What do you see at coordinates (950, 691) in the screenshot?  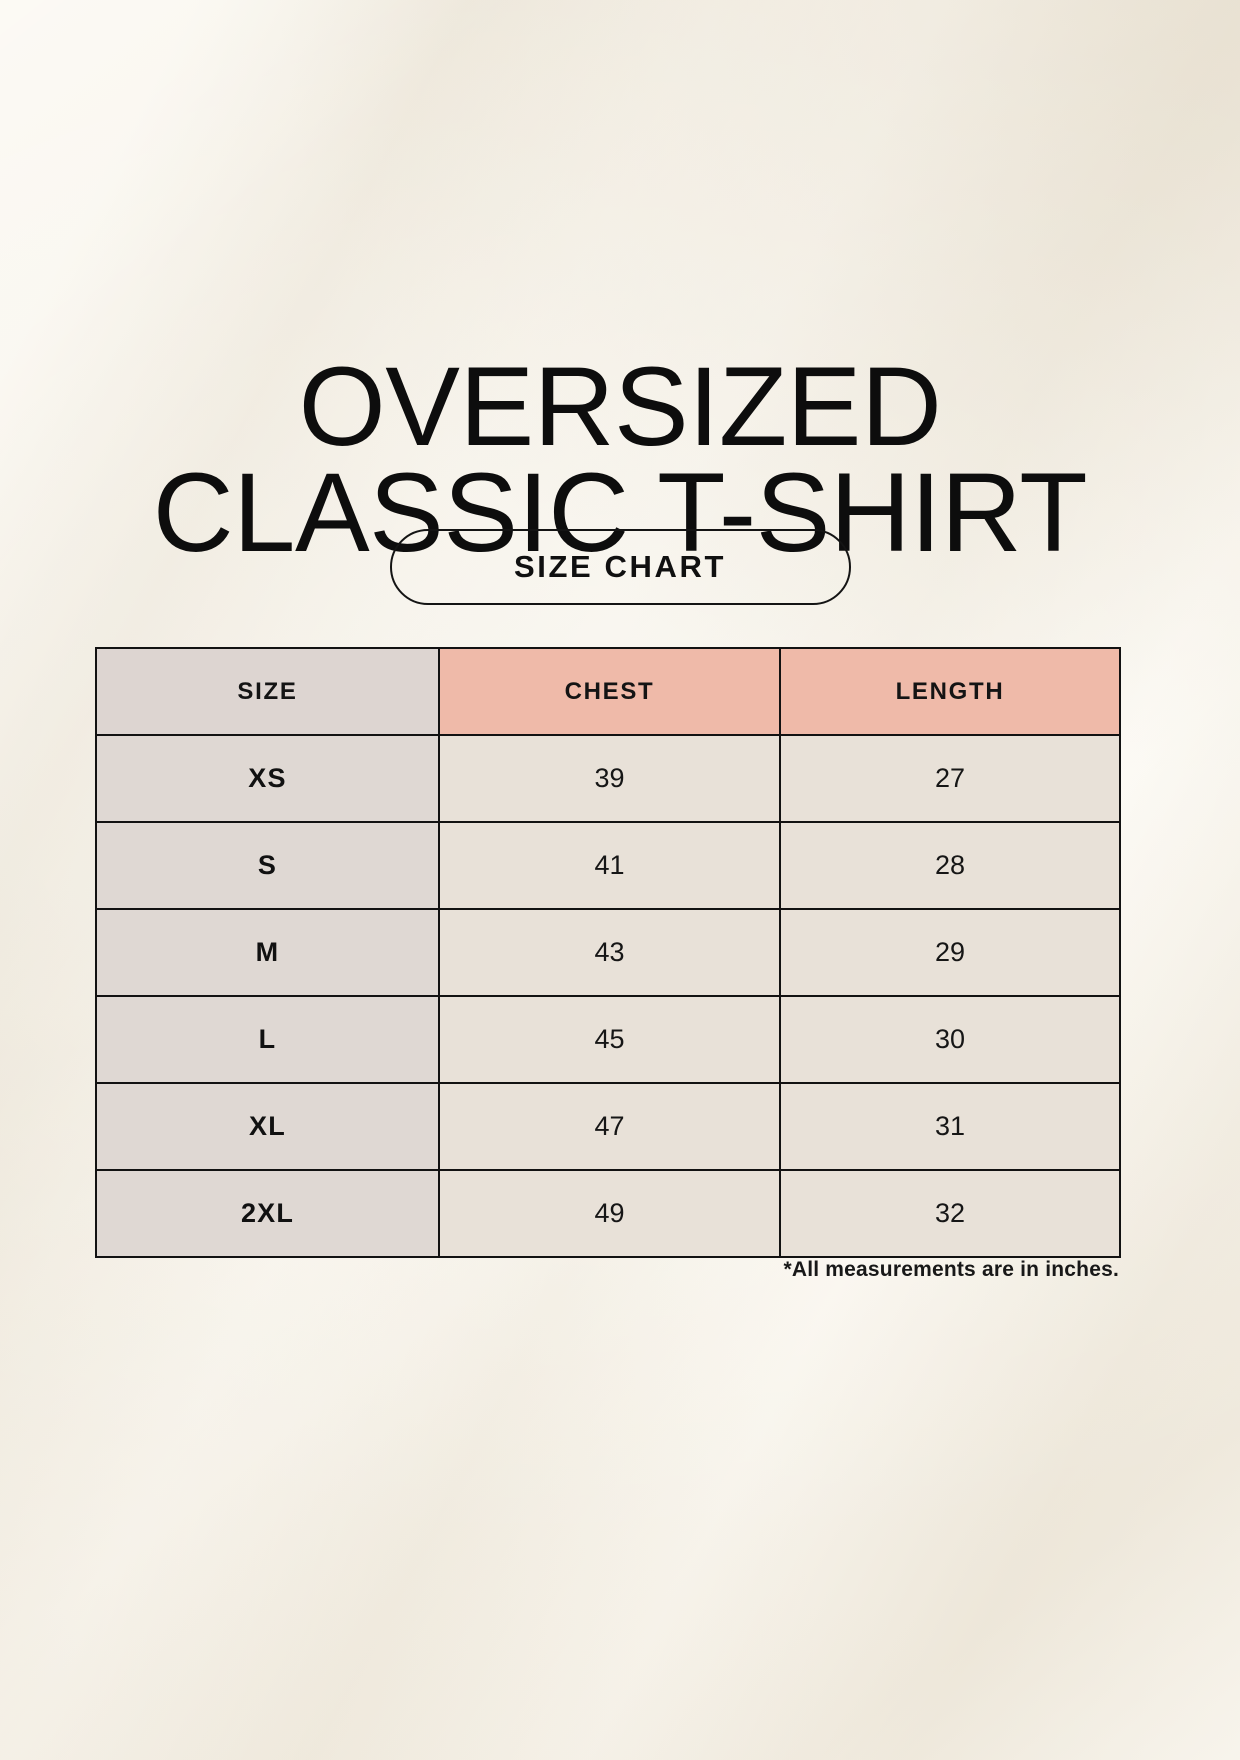 I see `column-header-length: LENGTH` at bounding box center [950, 691].